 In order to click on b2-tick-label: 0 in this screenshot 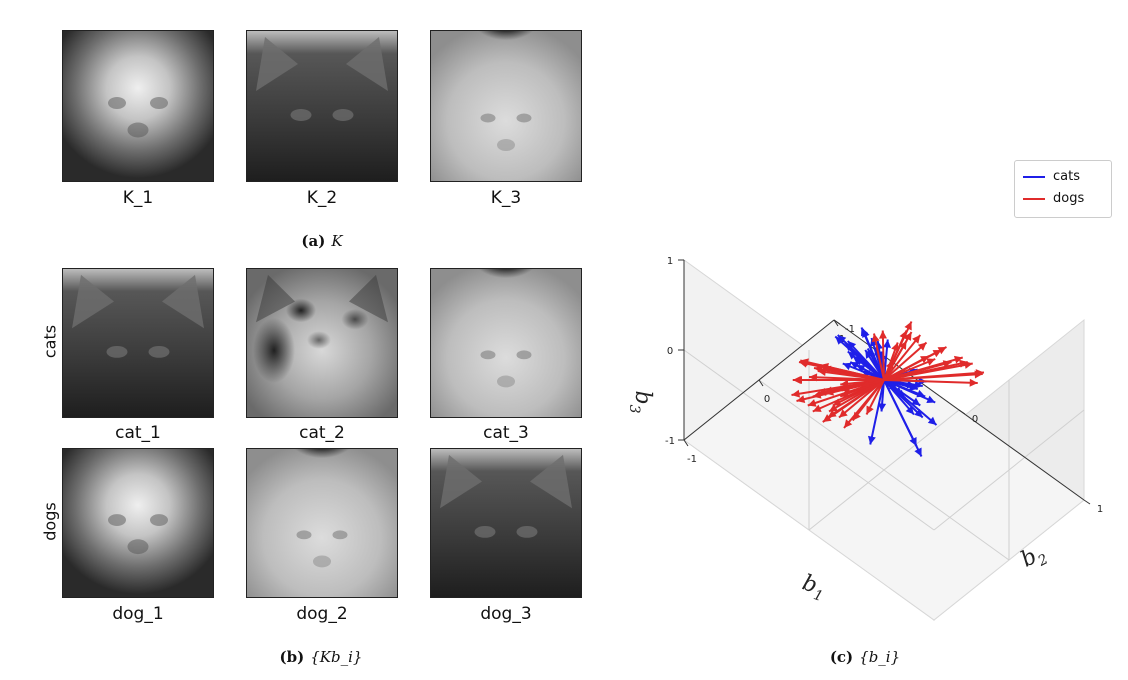, I will do `click(767, 399)`.